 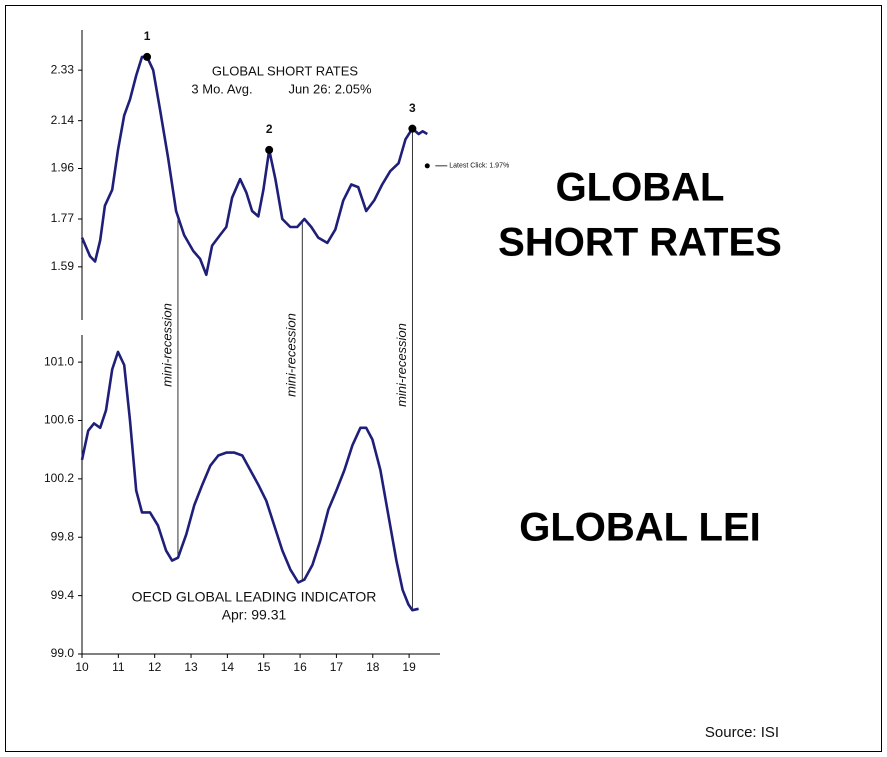 What do you see at coordinates (640, 188) in the screenshot?
I see `big-label: GLOBAL` at bounding box center [640, 188].